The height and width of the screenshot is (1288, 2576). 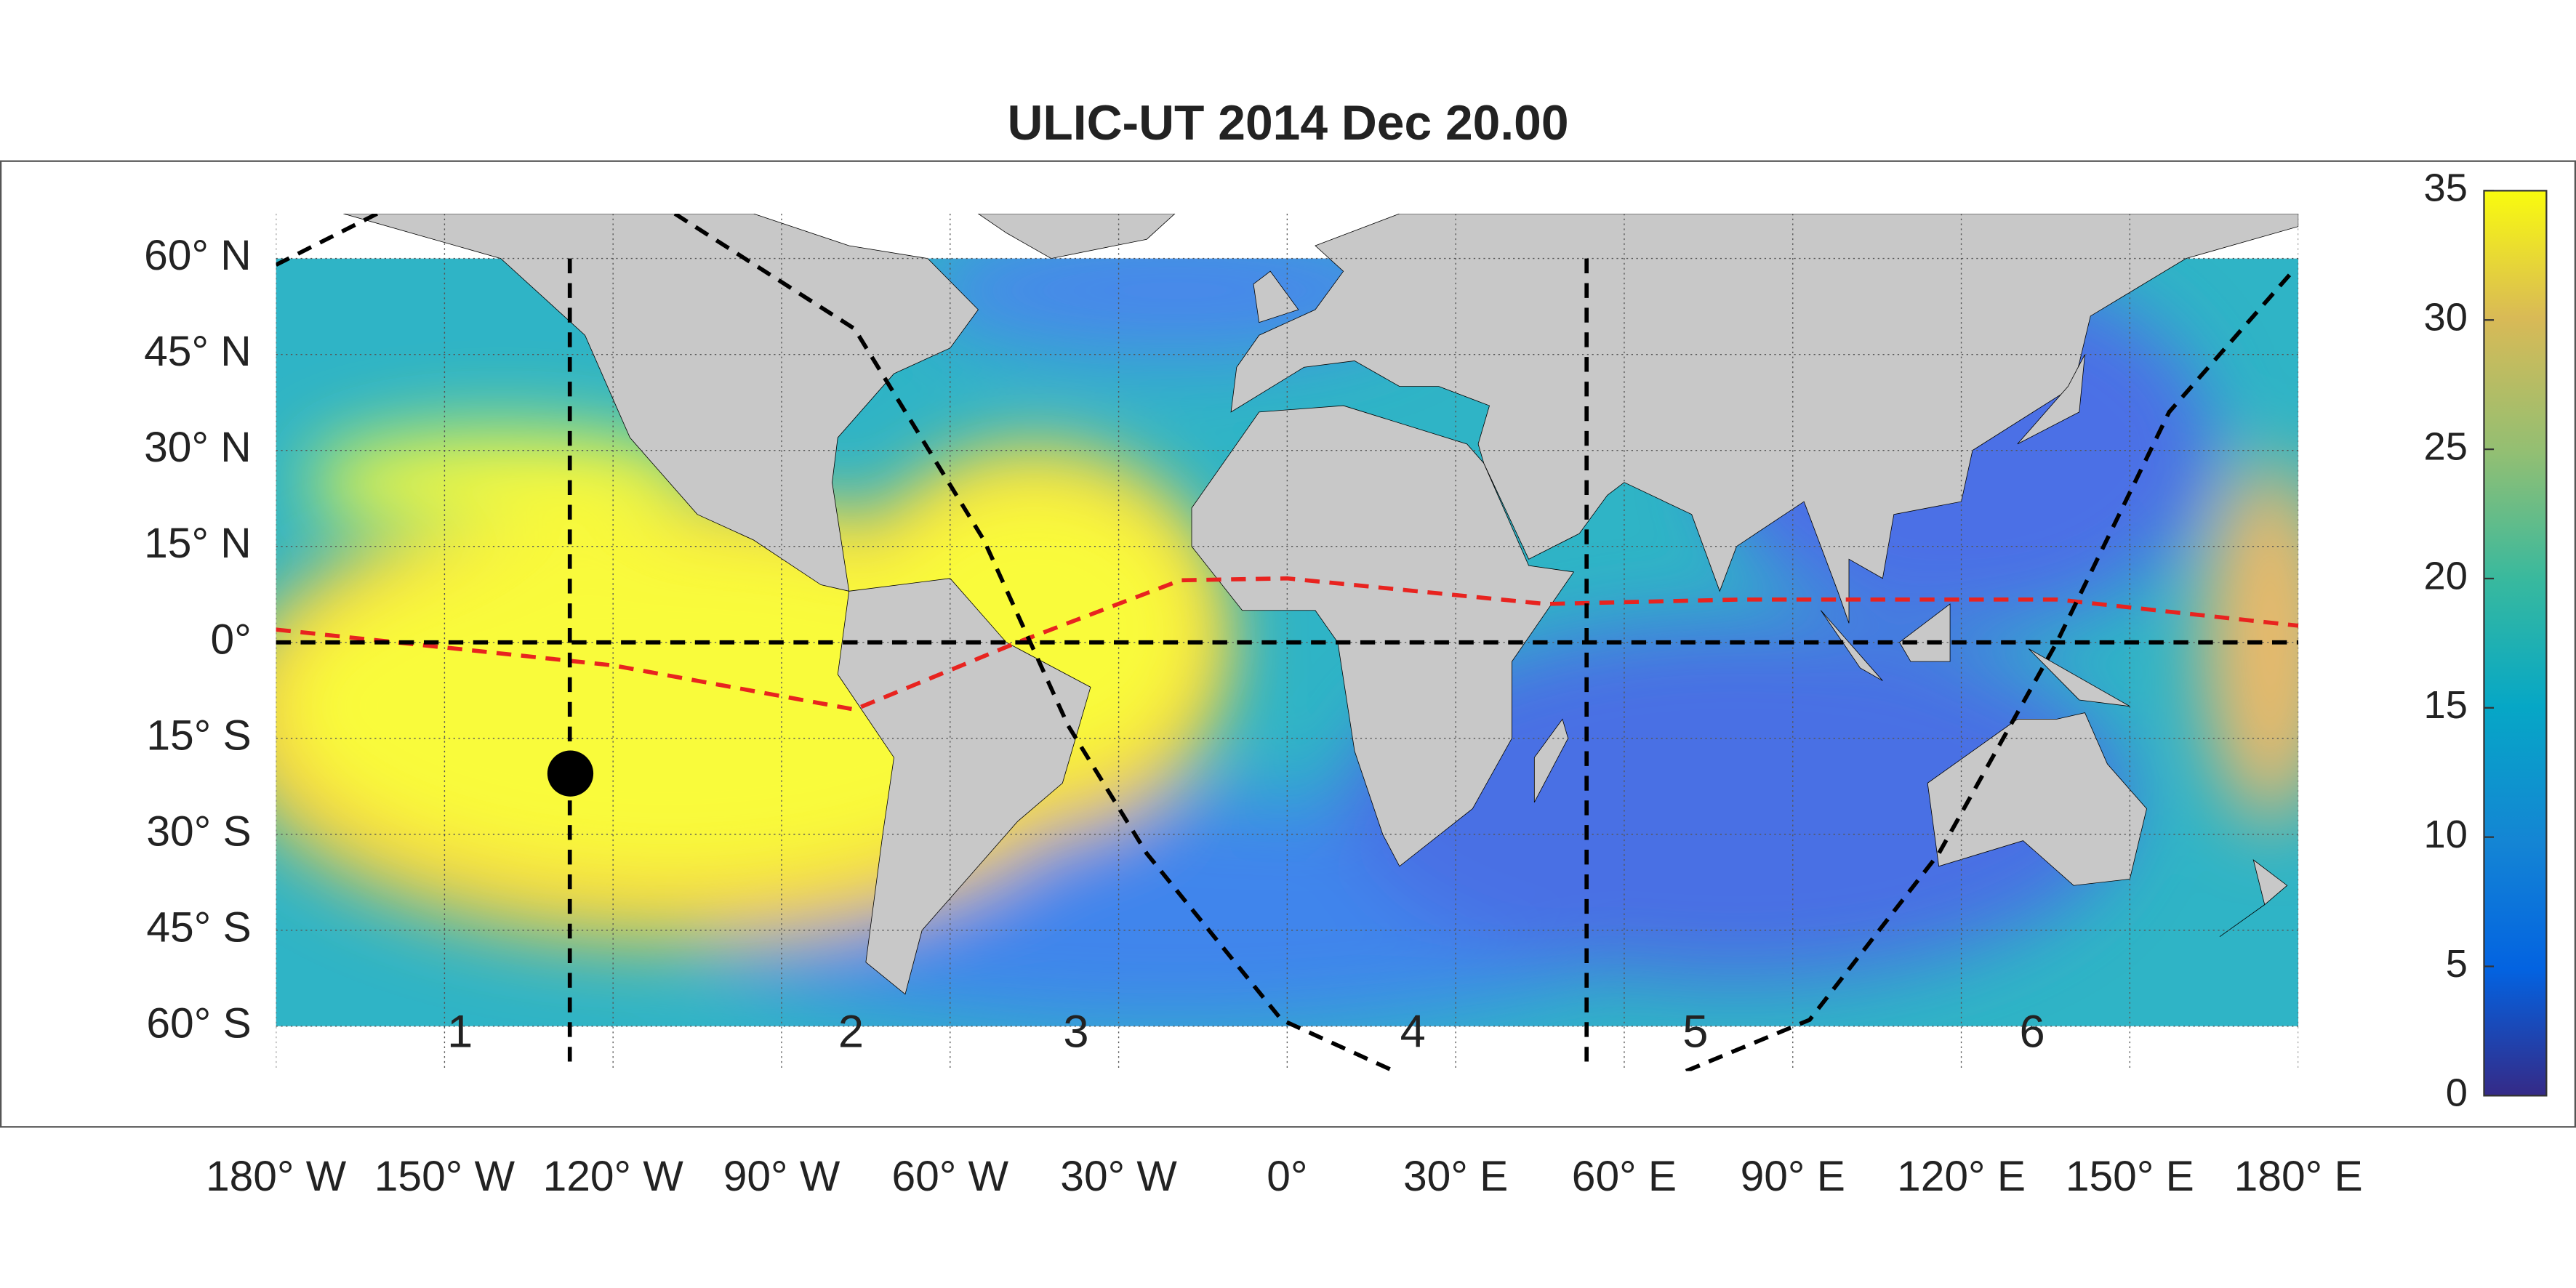 What do you see at coordinates (1793, 1176) in the screenshot?
I see `lon-tick-label: 90° E` at bounding box center [1793, 1176].